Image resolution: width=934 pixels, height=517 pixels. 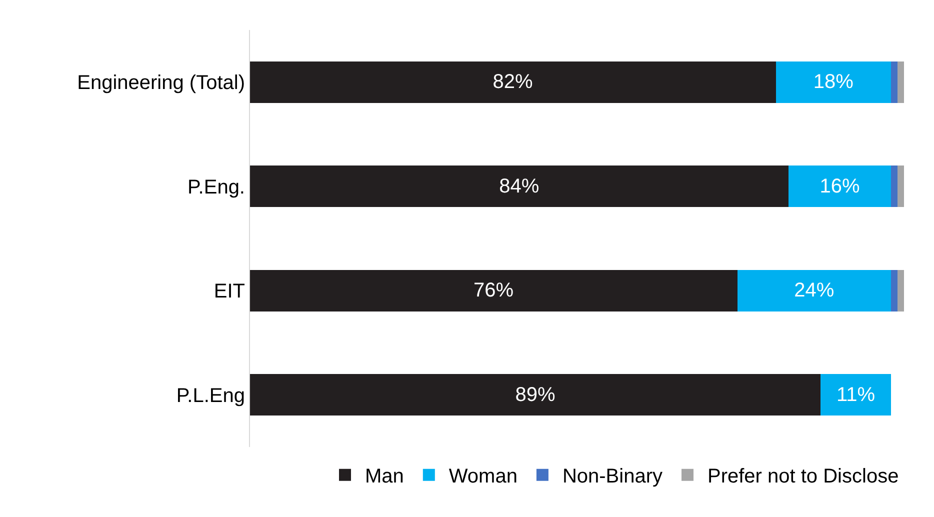 I want to click on data-label: 76%, so click(x=494, y=291).